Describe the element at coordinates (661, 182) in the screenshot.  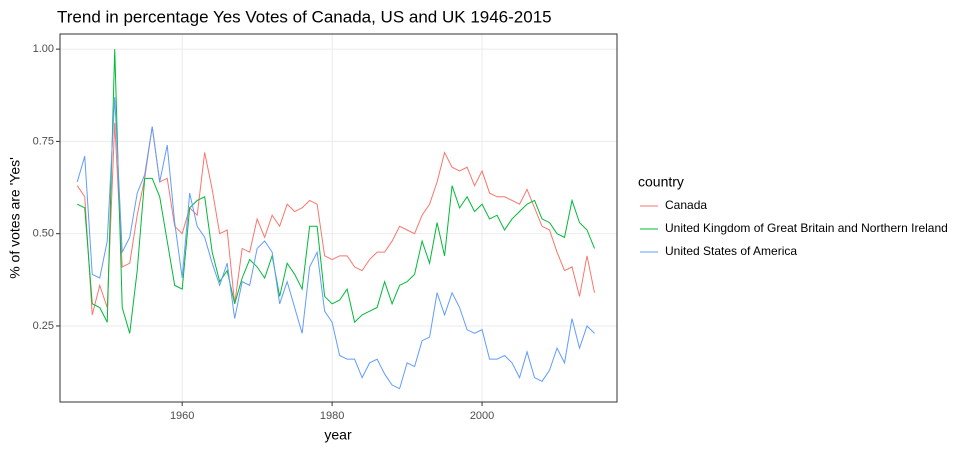
I see `legend-title: country` at that location.